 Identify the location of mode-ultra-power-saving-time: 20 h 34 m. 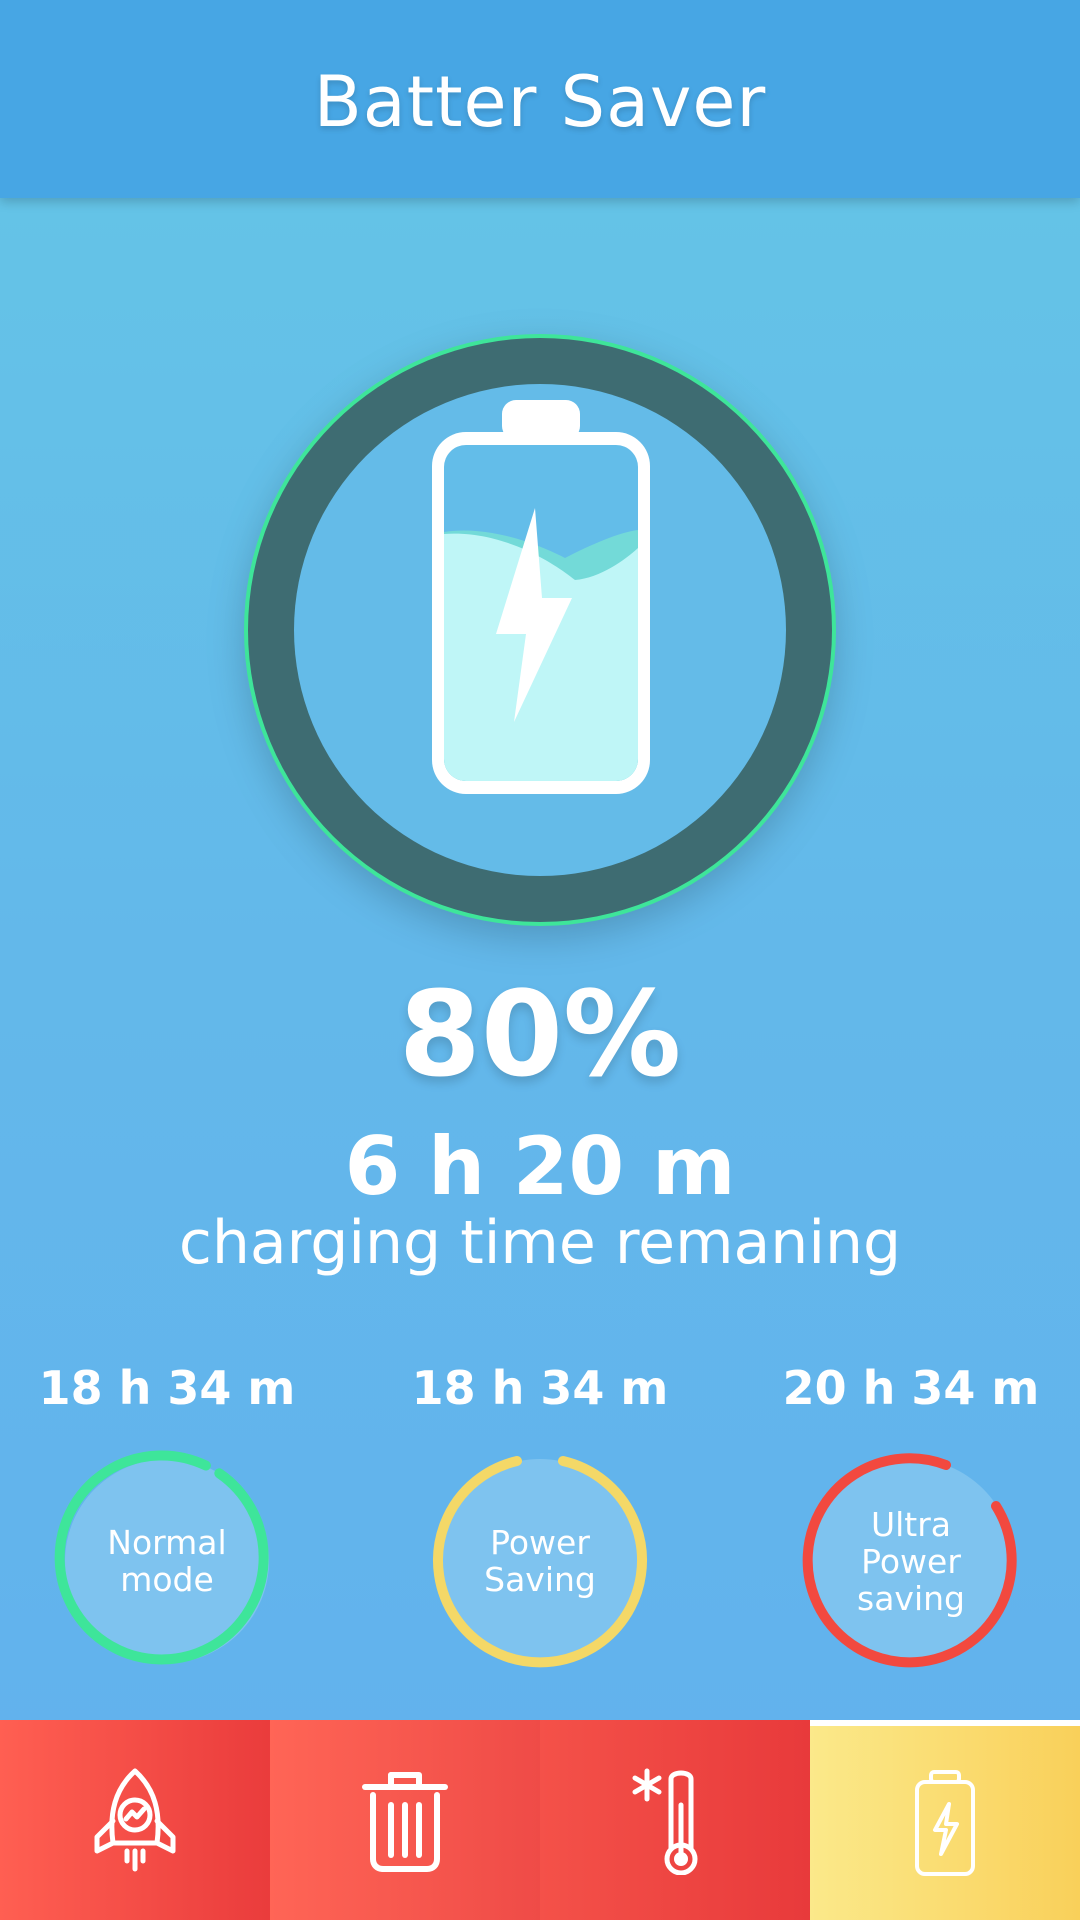
(911, 1388).